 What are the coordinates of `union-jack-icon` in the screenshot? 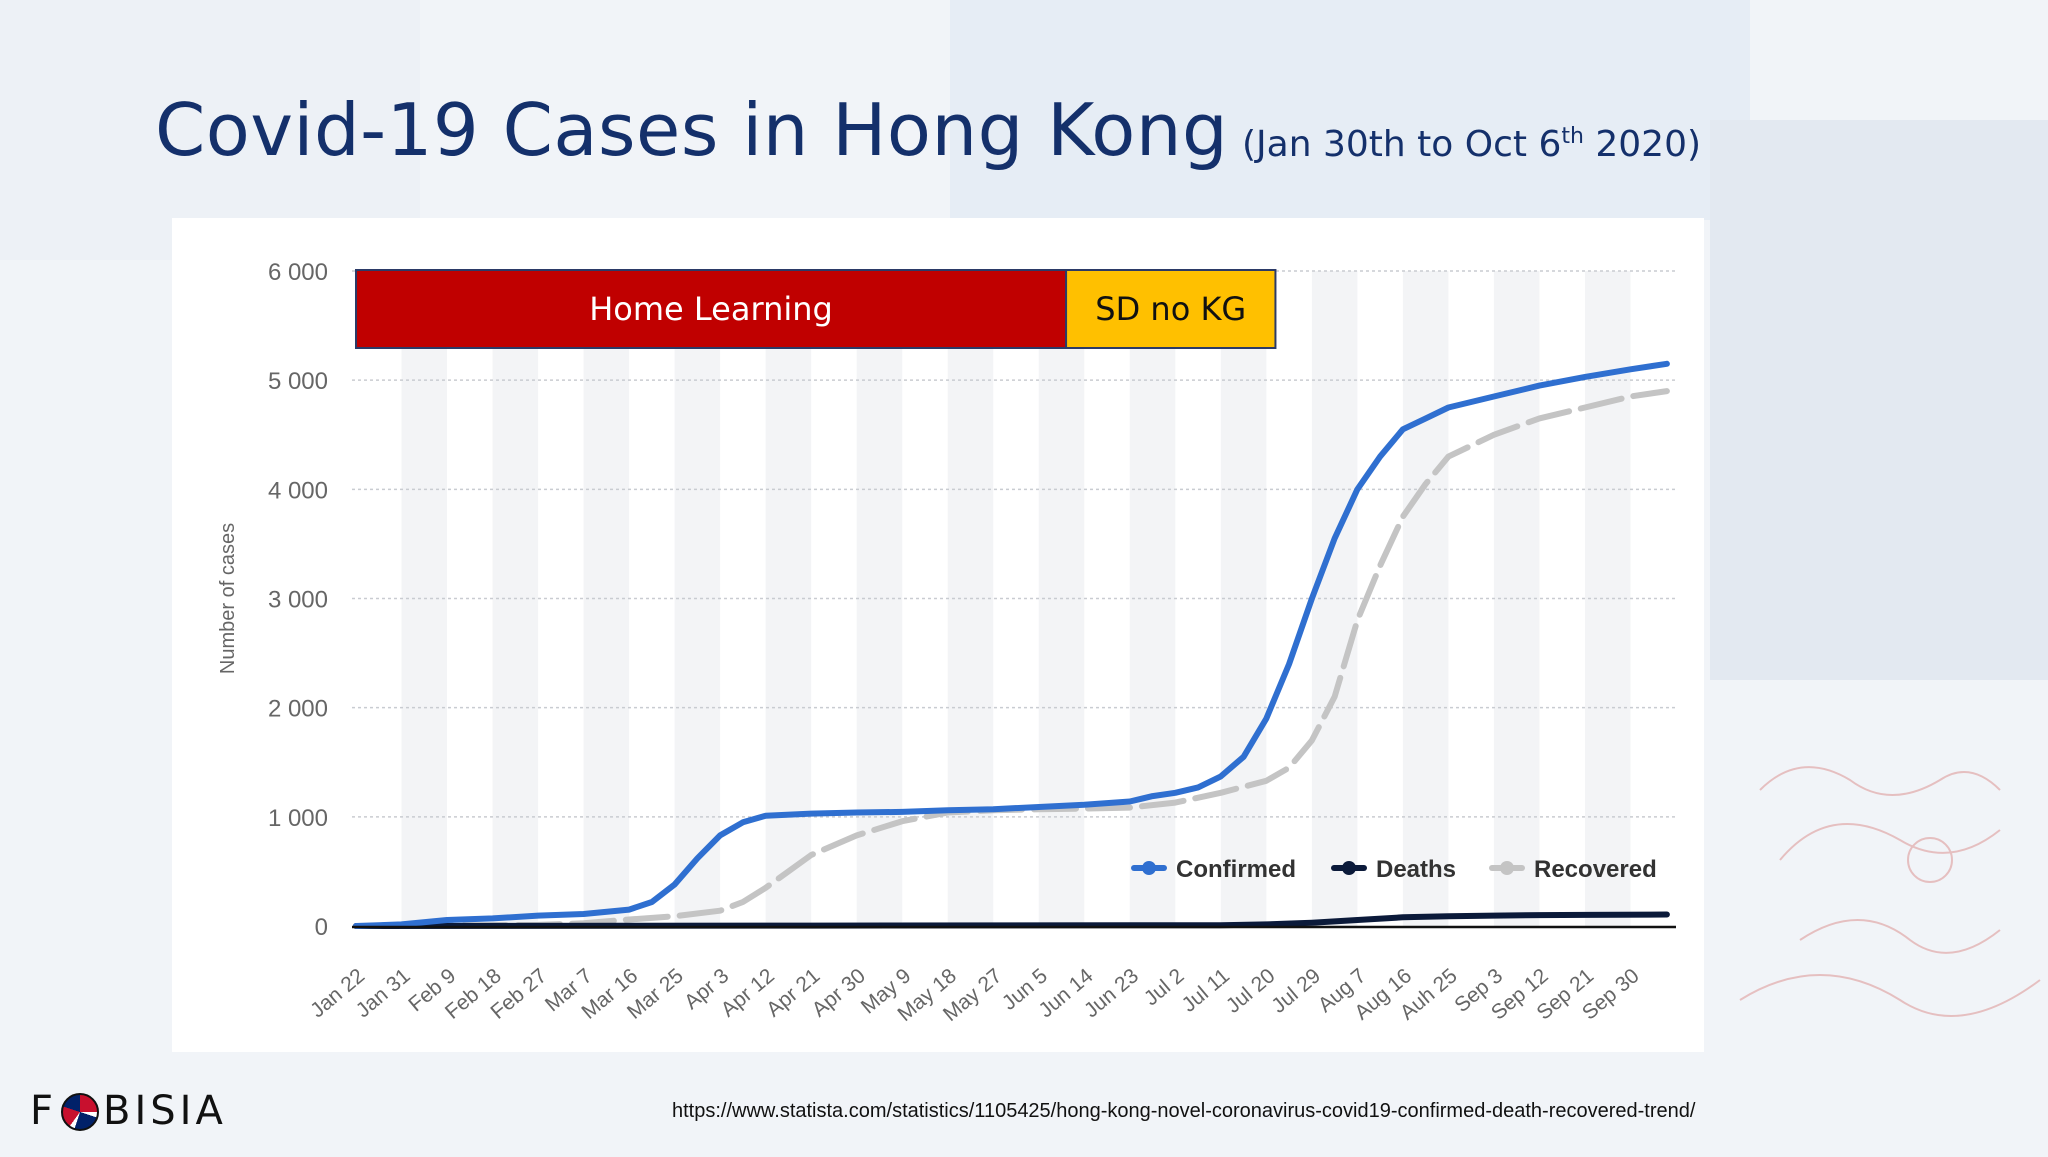 It's located at (80, 1112).